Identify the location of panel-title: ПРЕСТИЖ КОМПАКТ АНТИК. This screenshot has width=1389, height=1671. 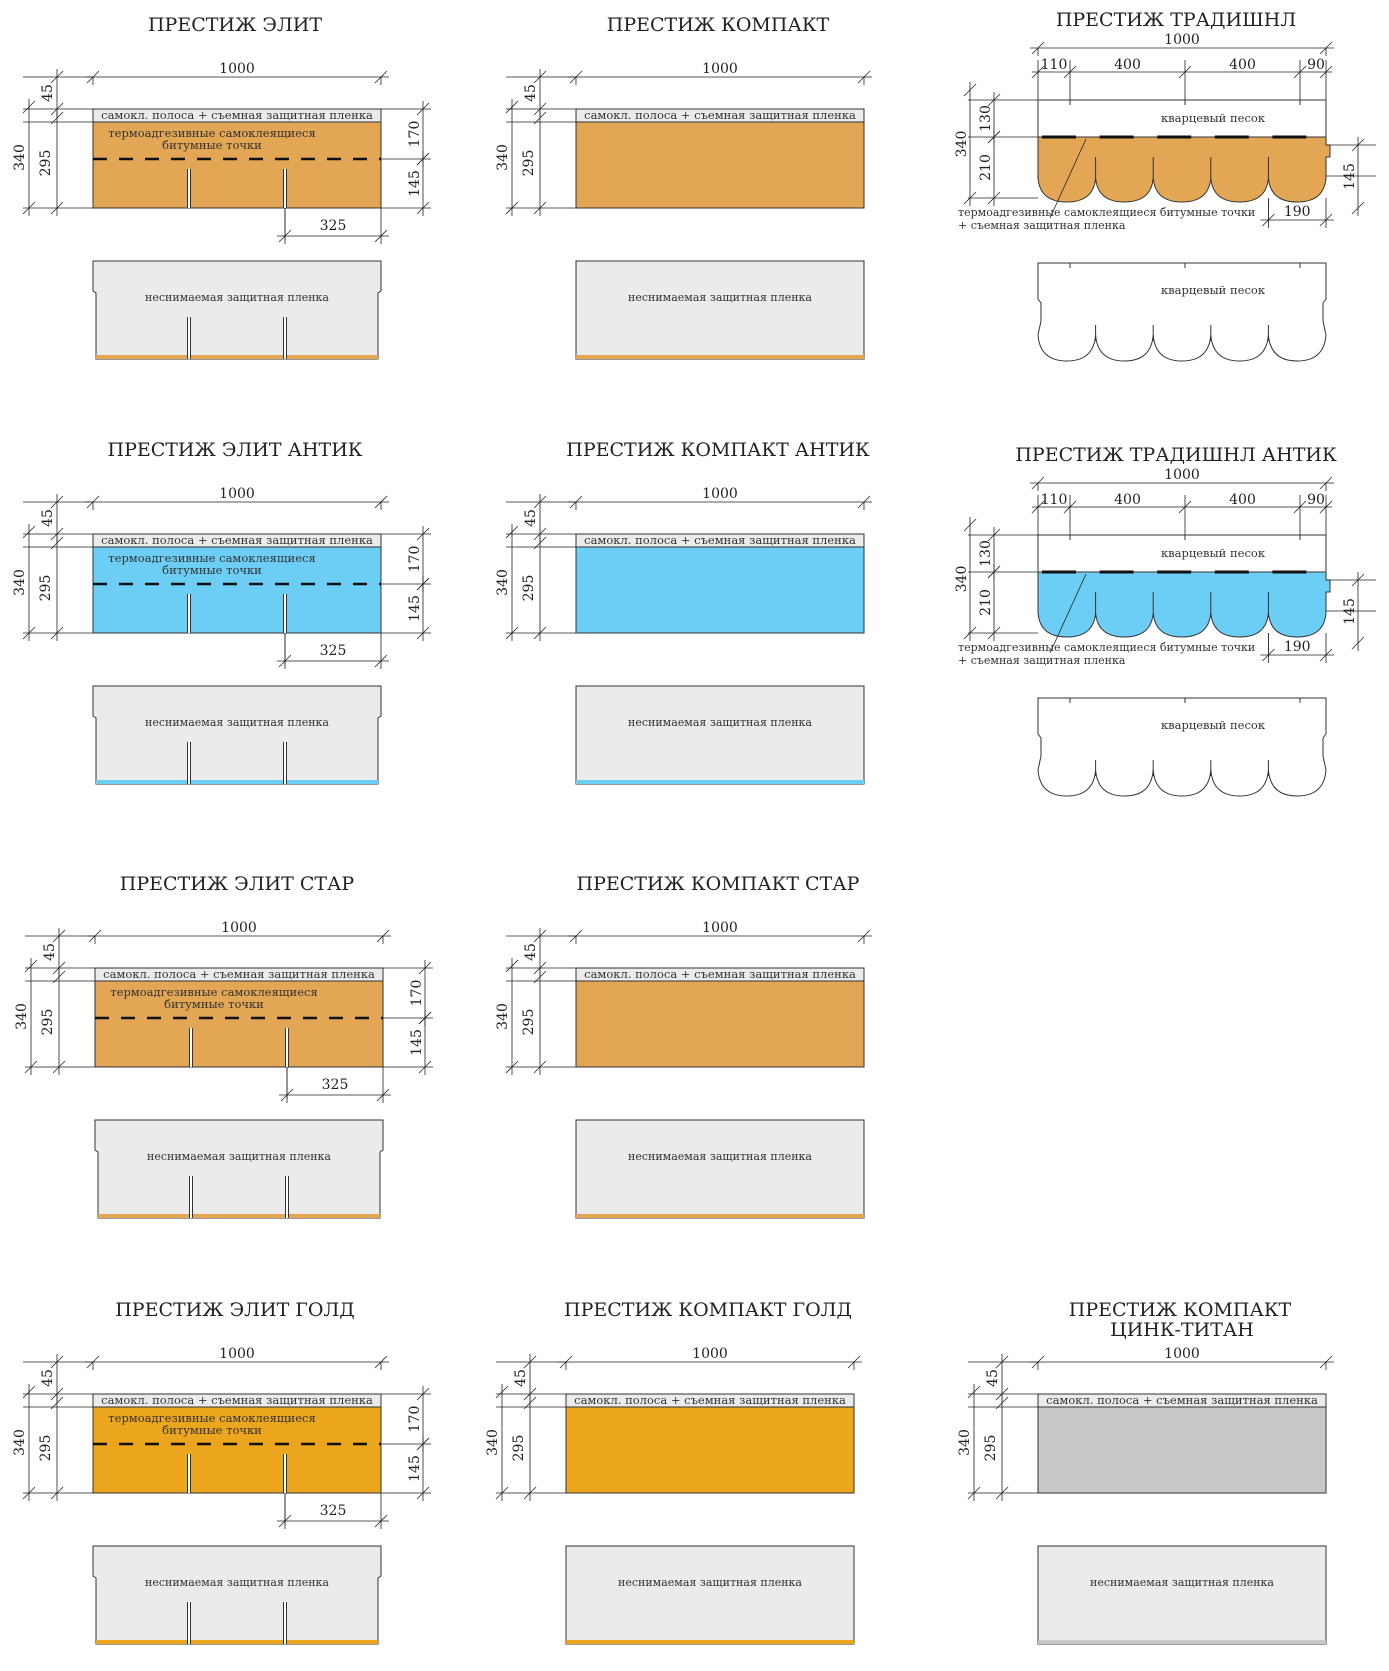
(718, 450).